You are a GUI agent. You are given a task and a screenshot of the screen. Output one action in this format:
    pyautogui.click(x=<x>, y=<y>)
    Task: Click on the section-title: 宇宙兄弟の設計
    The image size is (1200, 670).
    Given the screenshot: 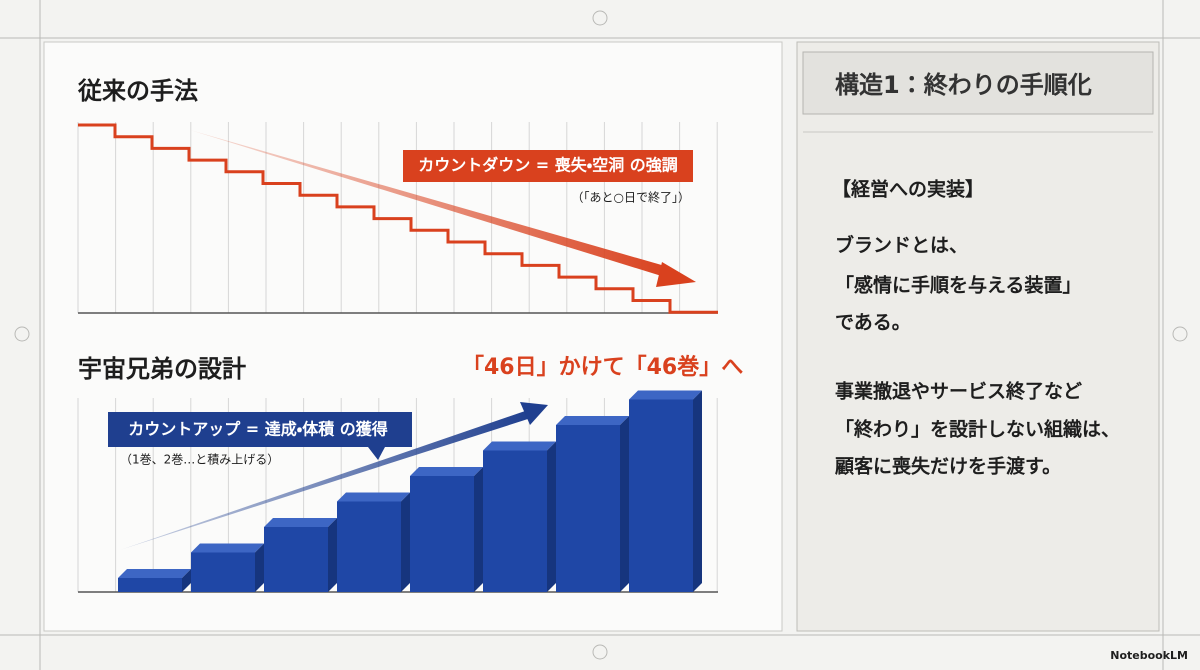 What is the action you would take?
    pyautogui.click(x=162, y=369)
    